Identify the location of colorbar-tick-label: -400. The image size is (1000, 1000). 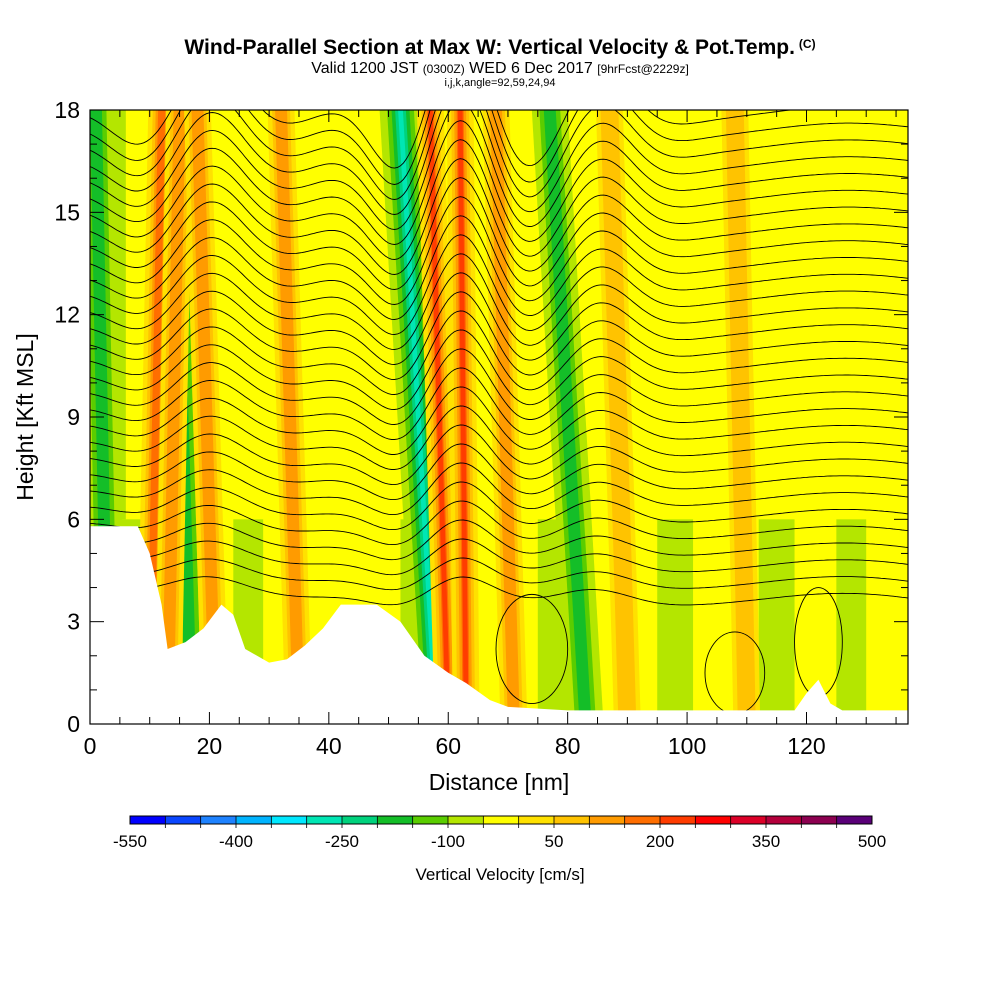
(236, 841).